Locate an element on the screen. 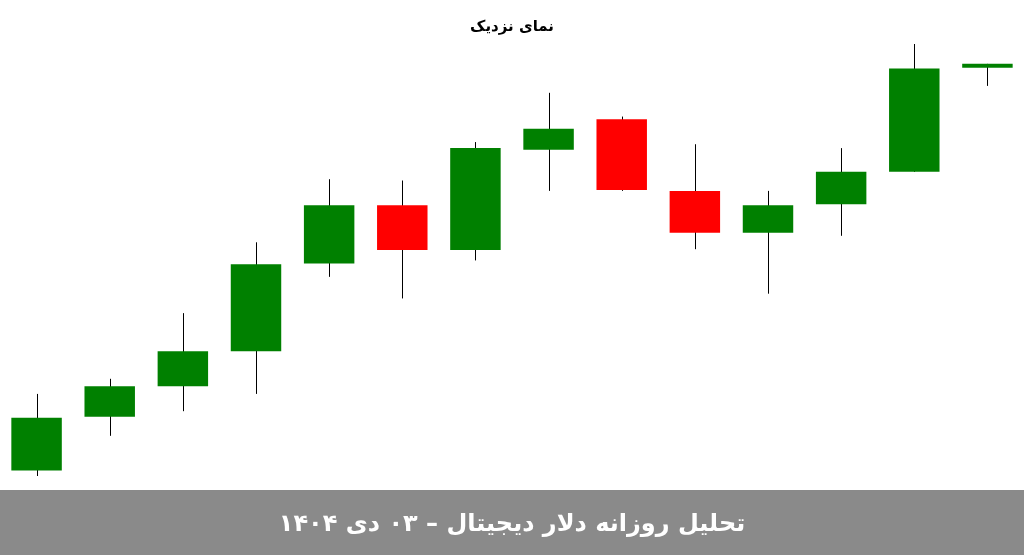 The height and width of the screenshot is (555, 1024). chart-title: نمای نزدیک is located at coordinates (512, 25).